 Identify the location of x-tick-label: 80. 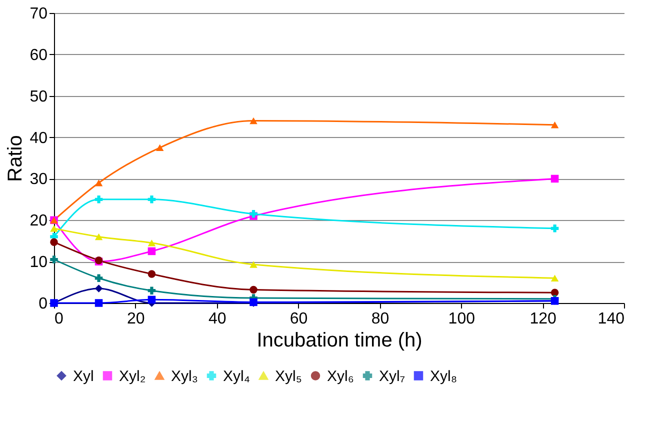
(380, 319).